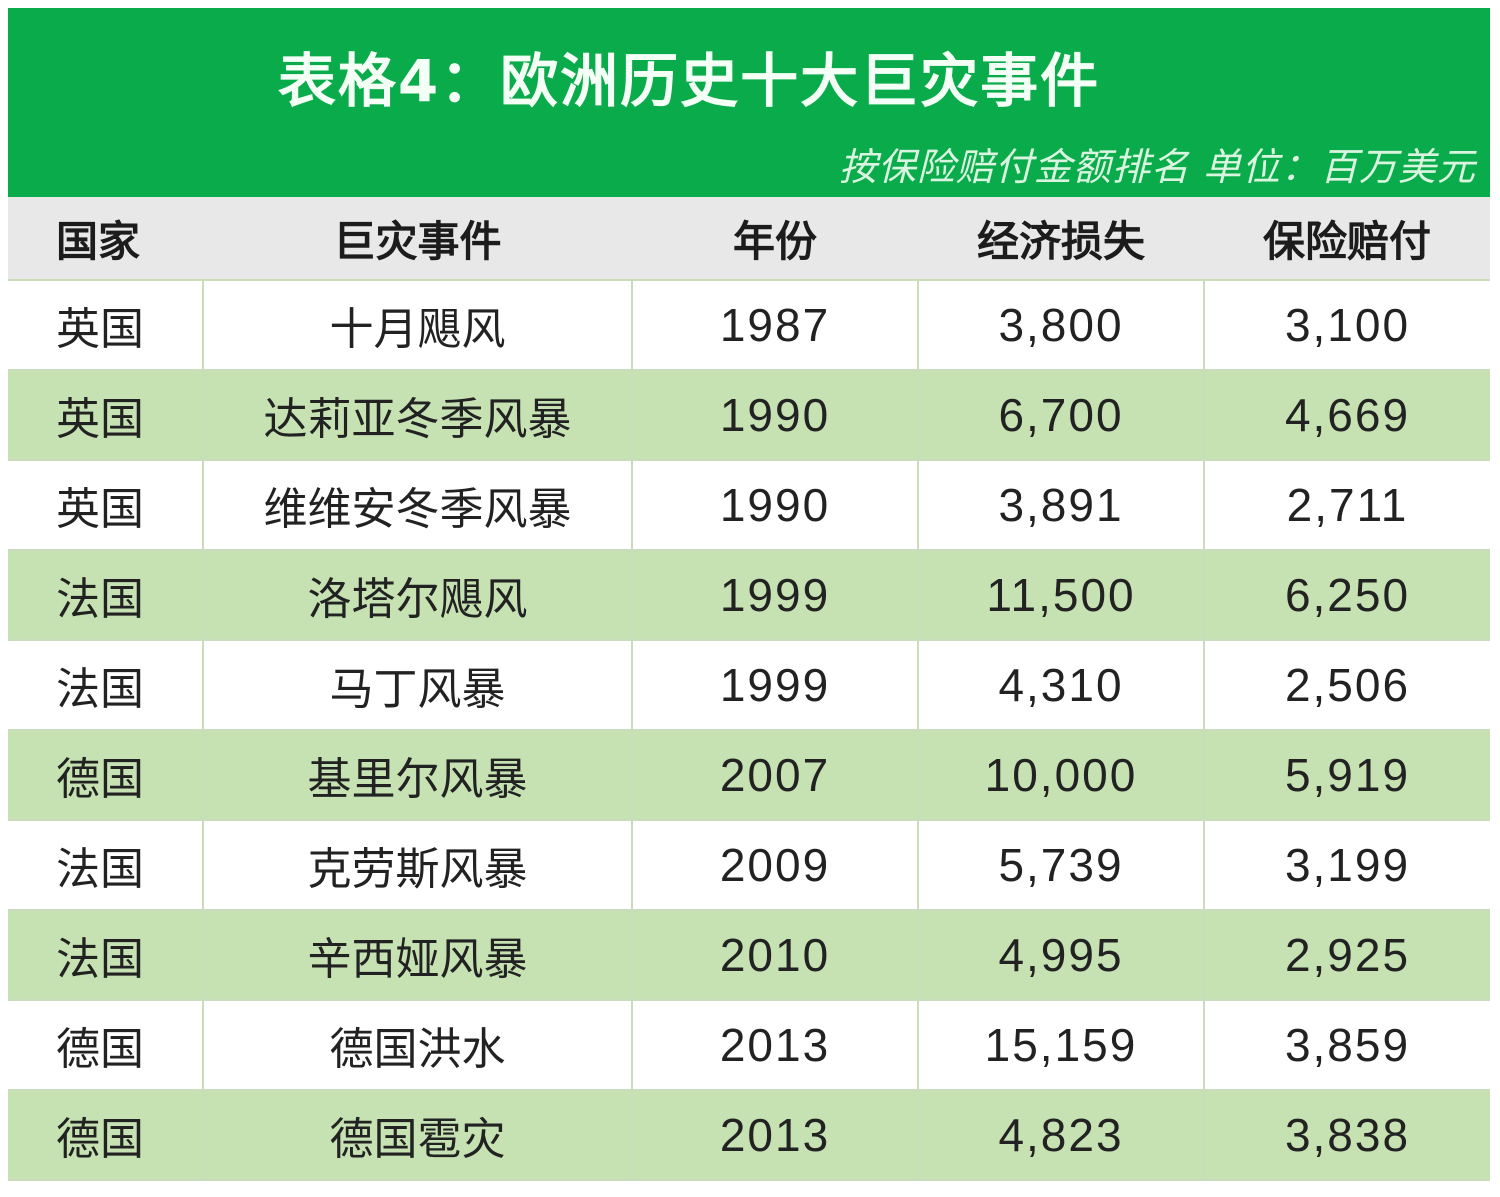 This screenshot has height=1197, width=1500. I want to click on header-economic-loss: 经济损失, so click(1061, 239).